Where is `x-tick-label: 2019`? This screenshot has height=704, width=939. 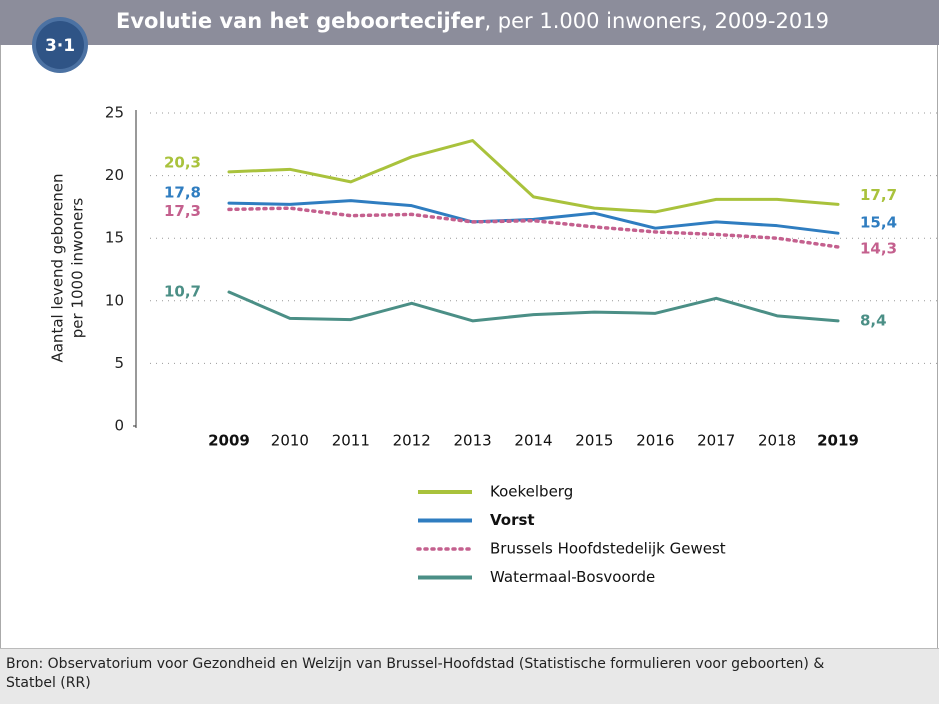 x-tick-label: 2019 is located at coordinates (838, 441).